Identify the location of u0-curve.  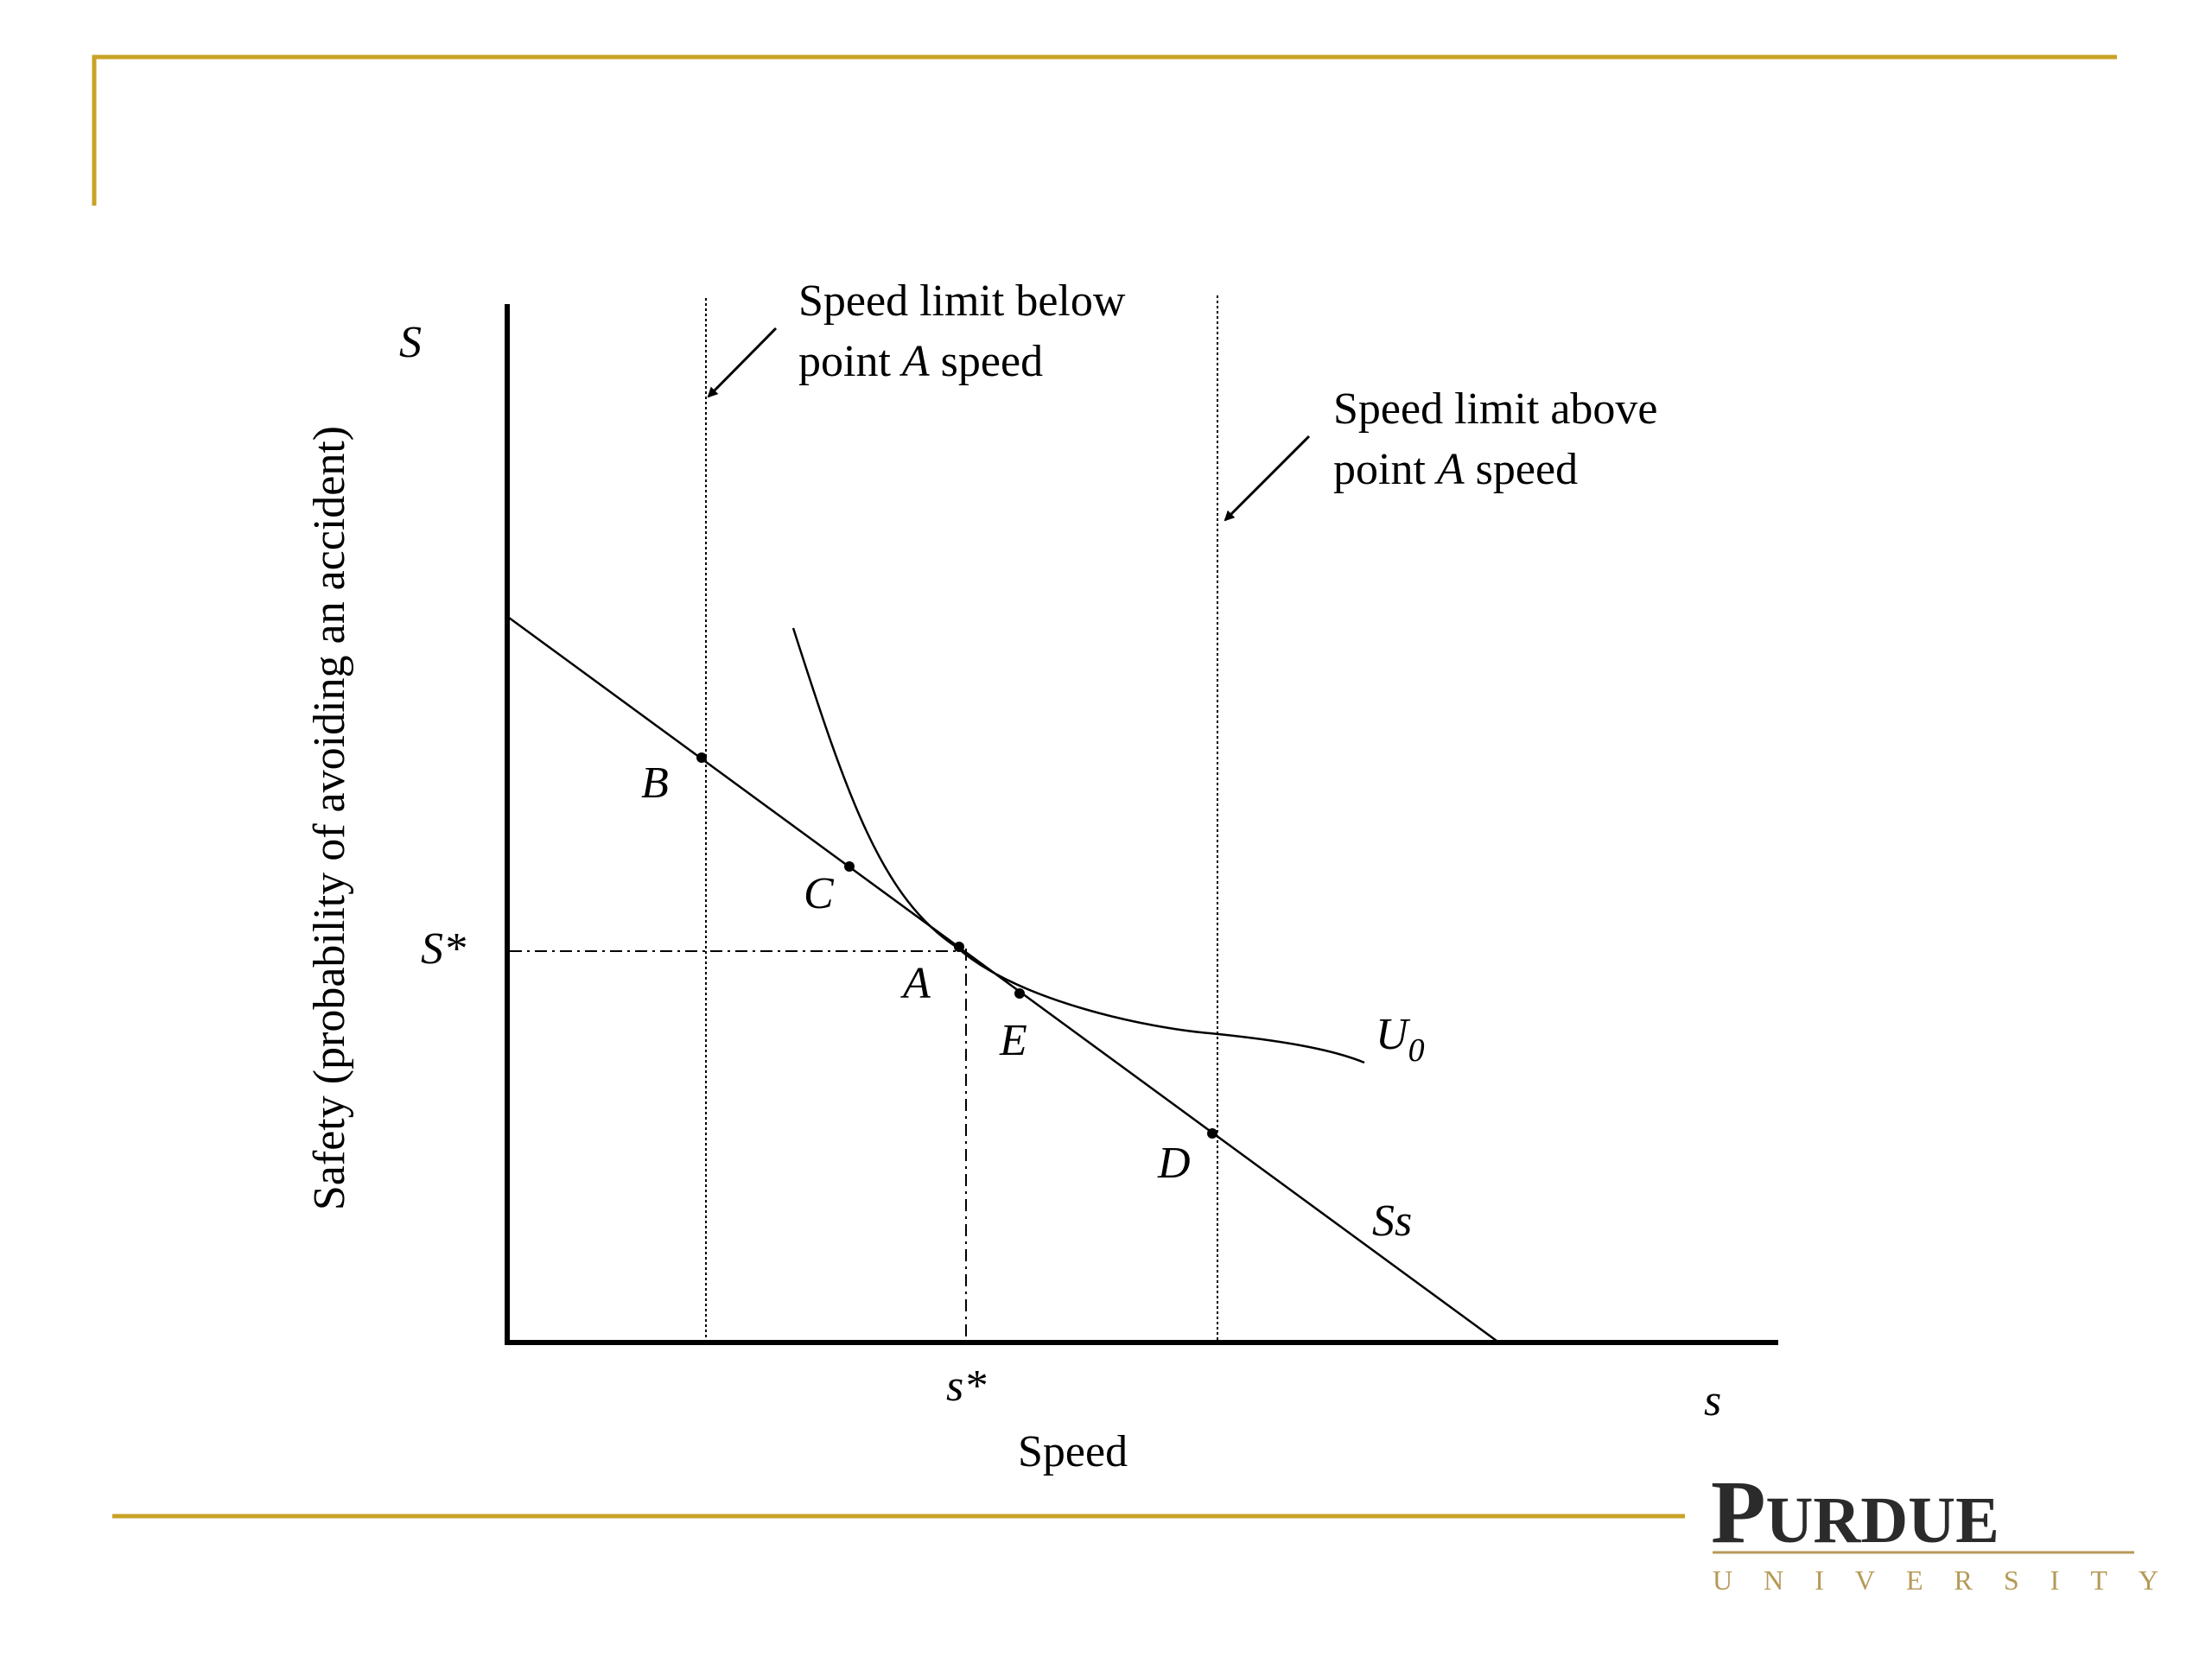
(1078, 846).